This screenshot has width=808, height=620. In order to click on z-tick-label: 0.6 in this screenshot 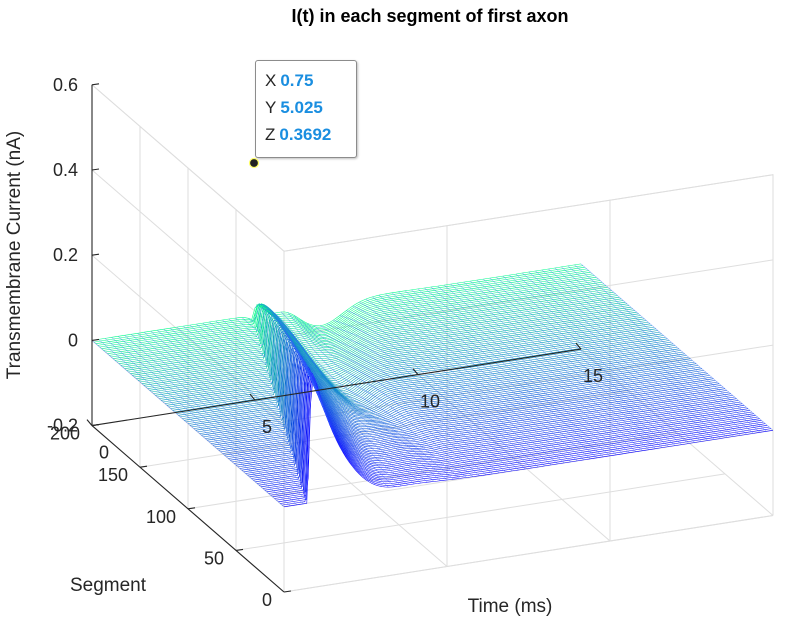, I will do `click(65, 85)`.